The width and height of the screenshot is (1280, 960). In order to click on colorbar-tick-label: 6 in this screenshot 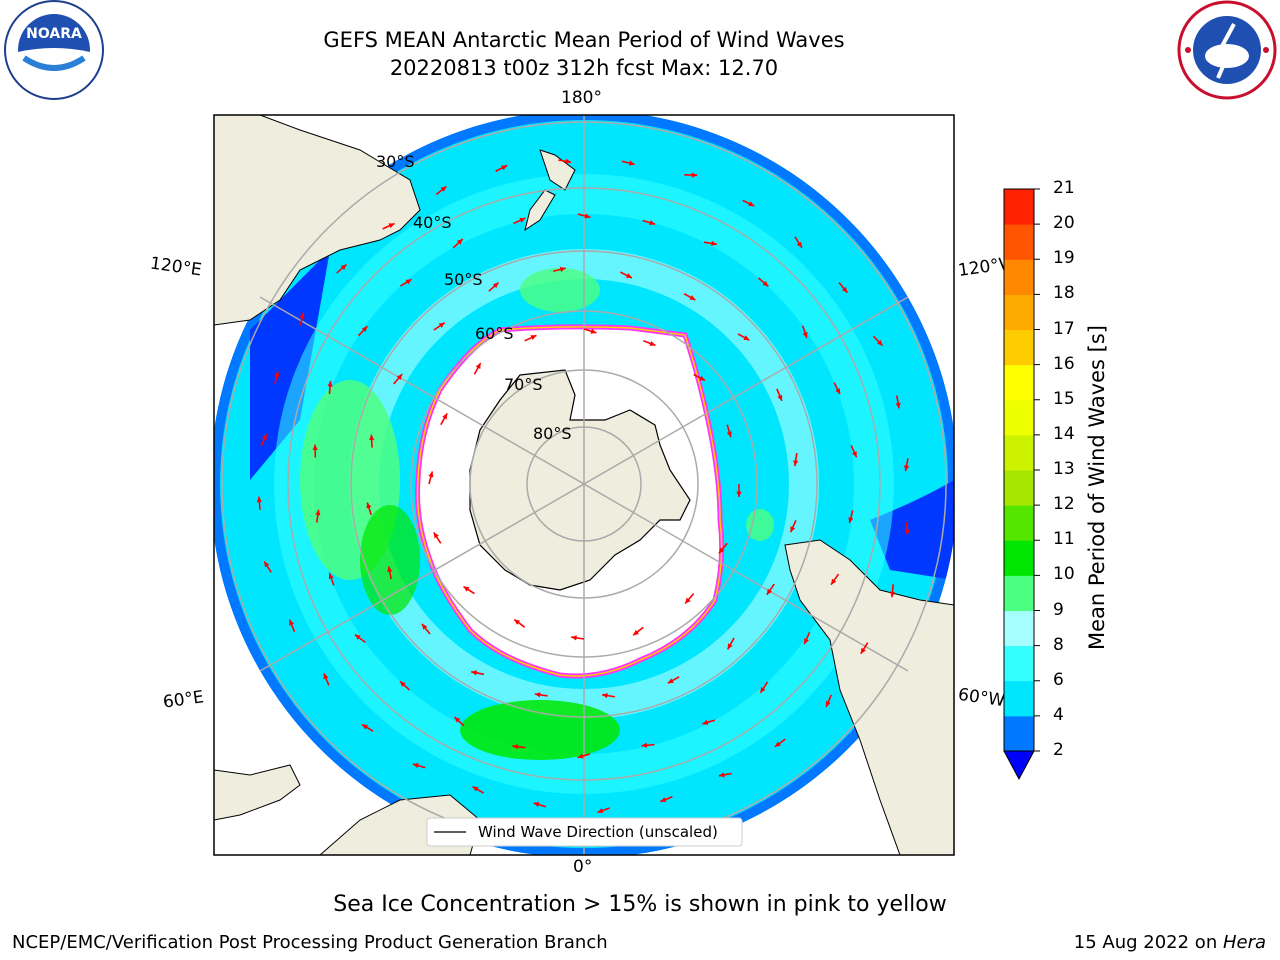, I will do `click(1058, 679)`.